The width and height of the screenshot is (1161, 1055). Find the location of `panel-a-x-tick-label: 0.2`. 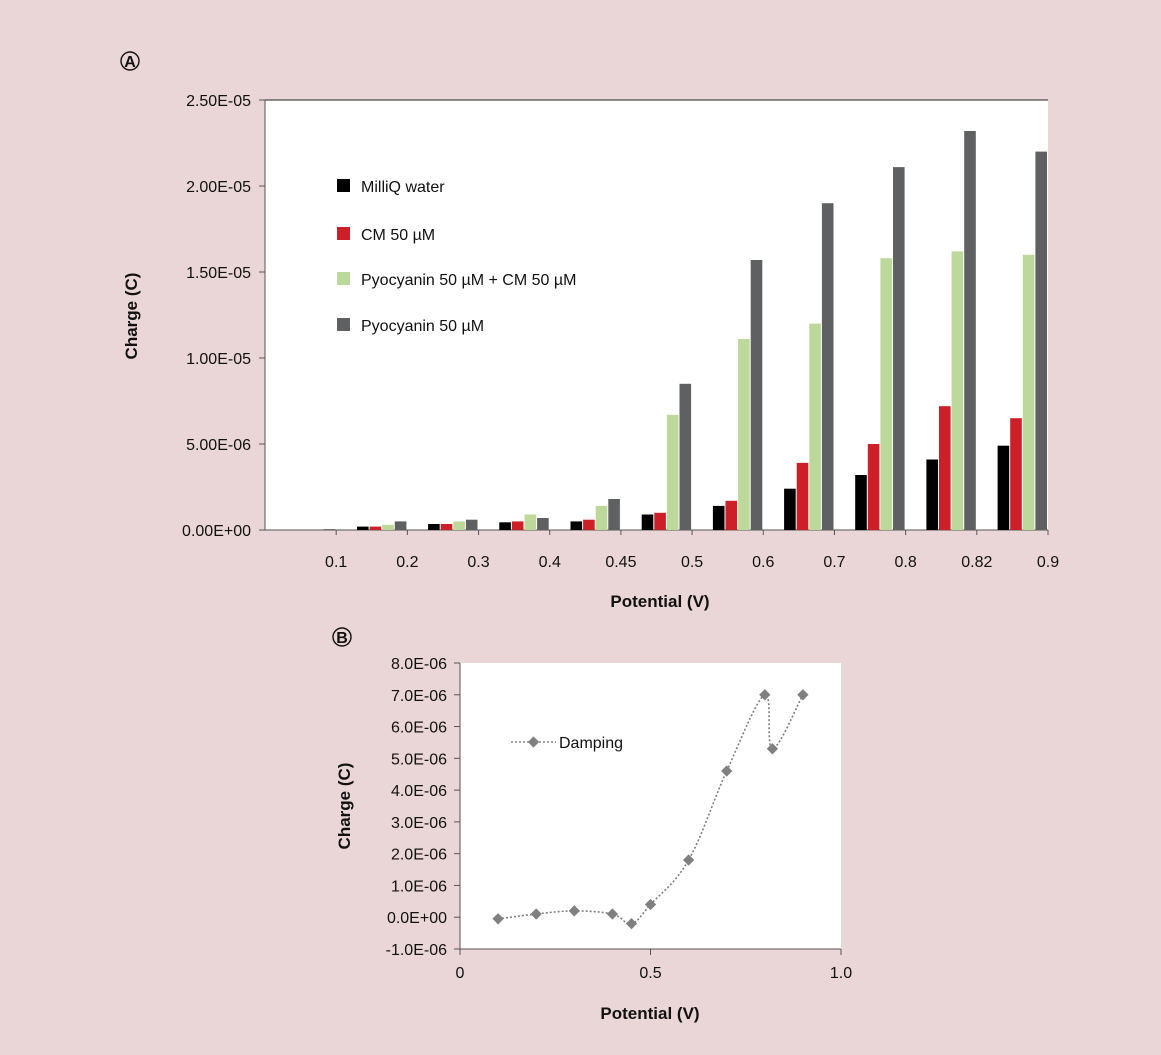

panel-a-x-tick-label: 0.2 is located at coordinates (407, 562).